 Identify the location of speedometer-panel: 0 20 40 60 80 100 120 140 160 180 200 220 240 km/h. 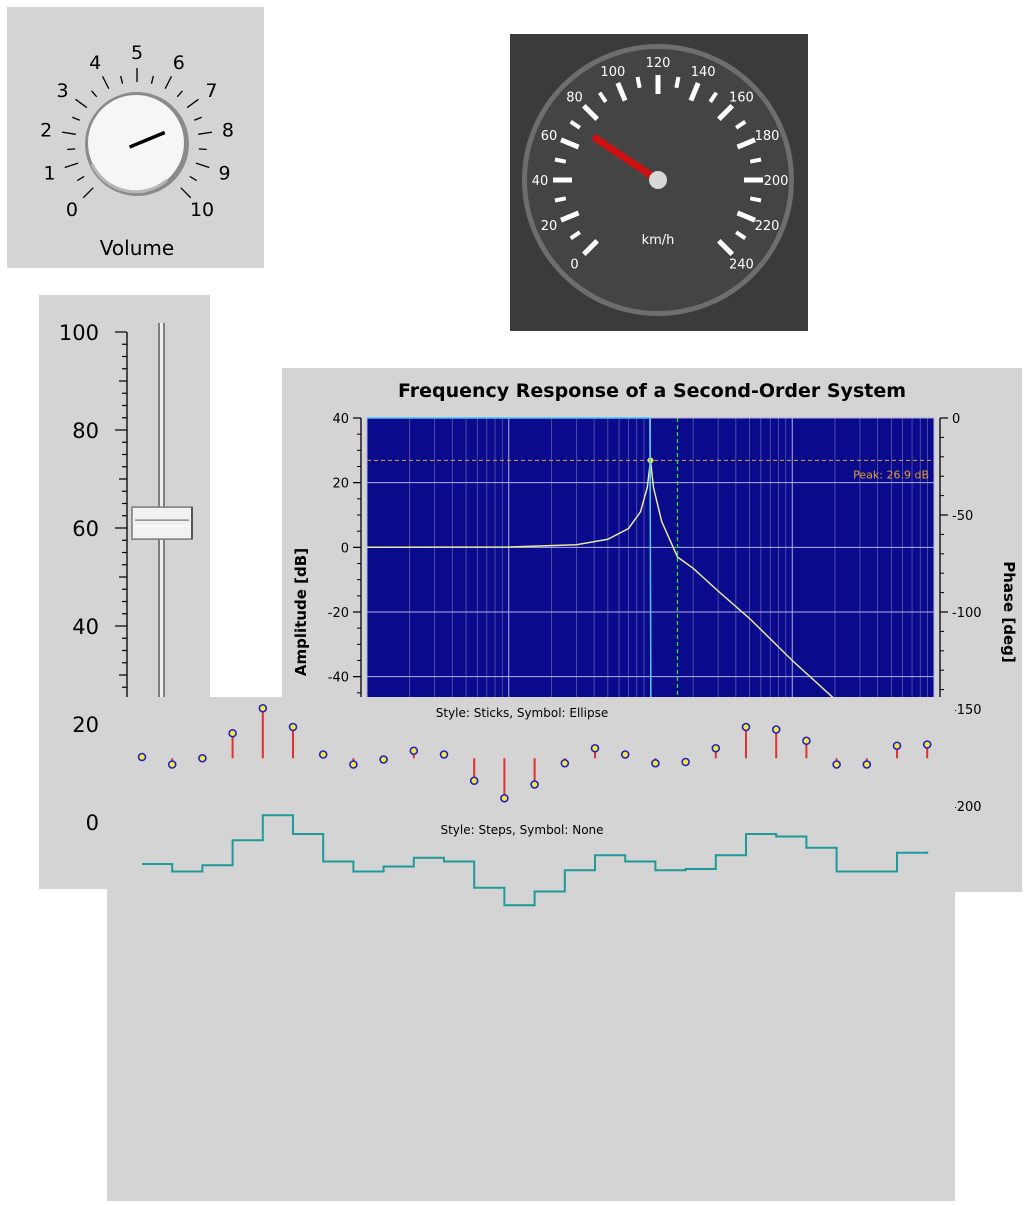
(659, 182).